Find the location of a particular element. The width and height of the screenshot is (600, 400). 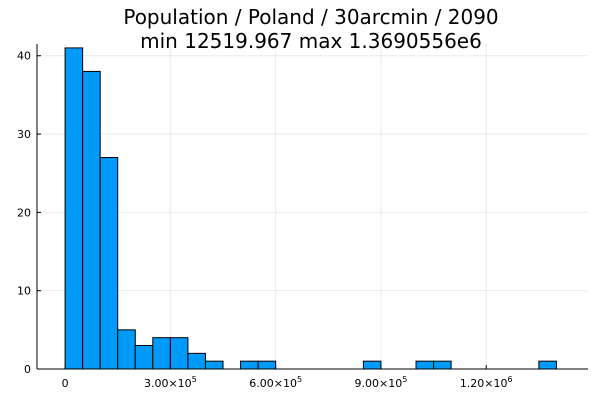

x-tick-label: 0 is located at coordinates (65, 383).